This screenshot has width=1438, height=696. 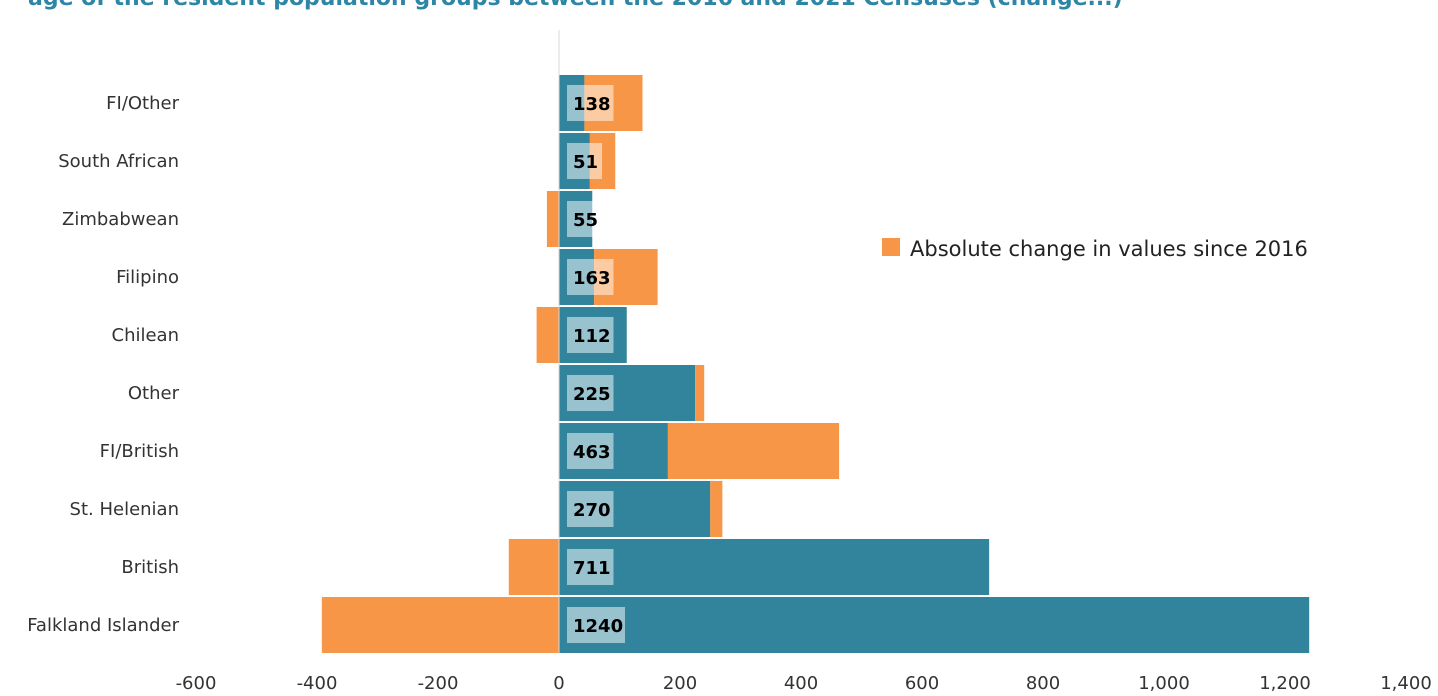 I want to click on x-tick-label: -200, so click(x=438, y=683).